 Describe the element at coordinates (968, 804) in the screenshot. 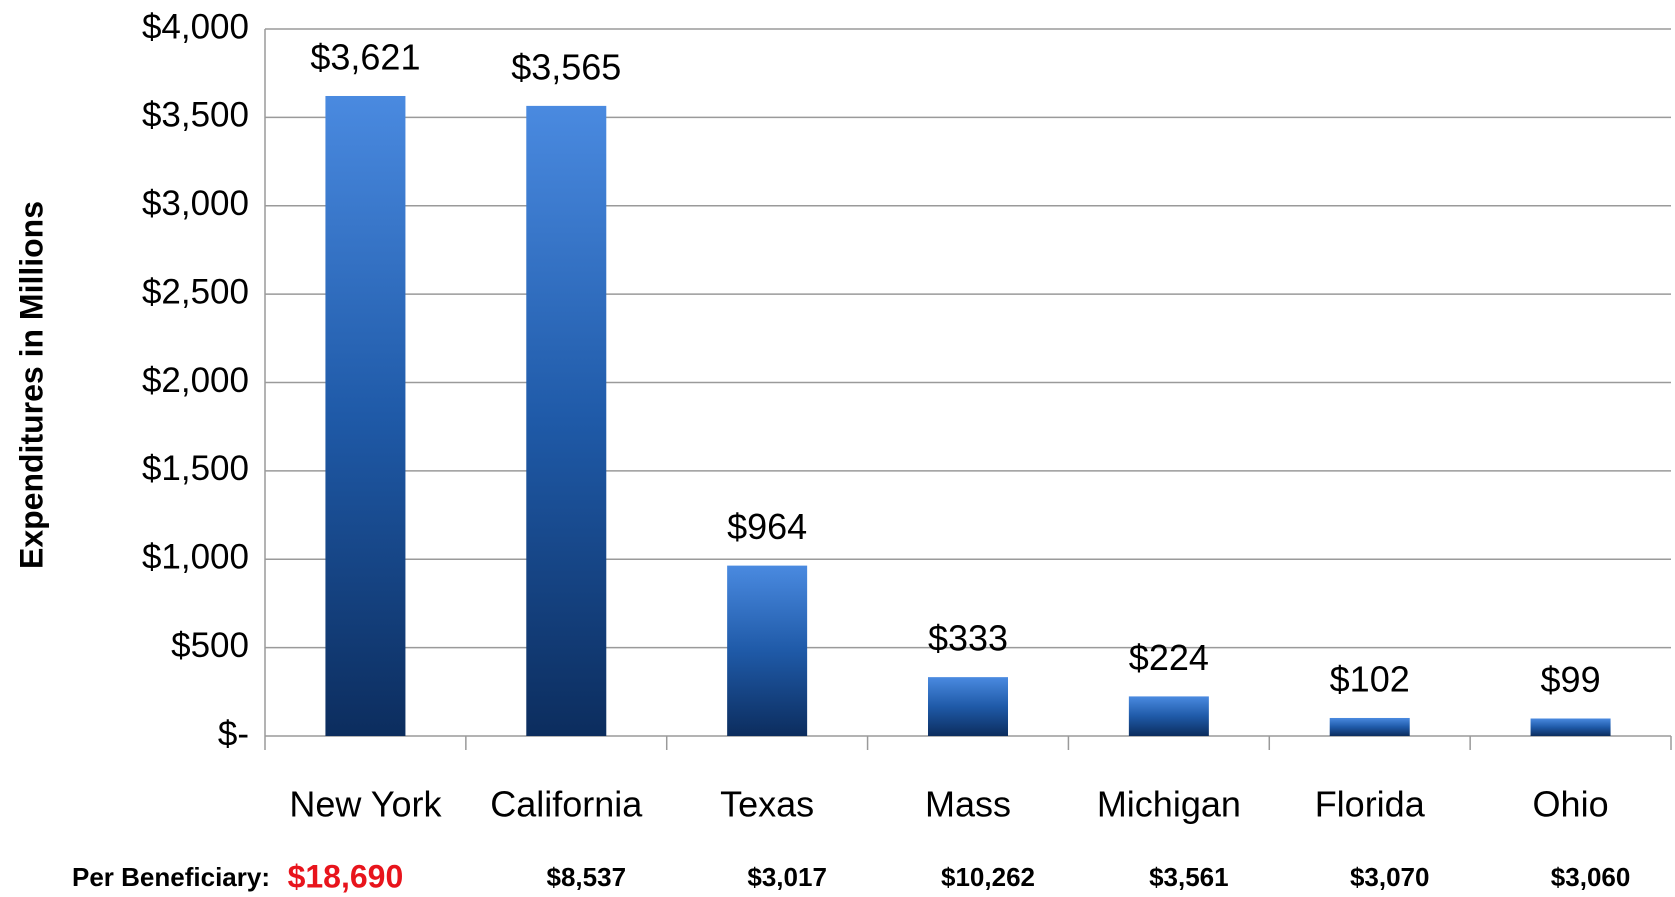

I see `x-tick-label: Mass` at that location.